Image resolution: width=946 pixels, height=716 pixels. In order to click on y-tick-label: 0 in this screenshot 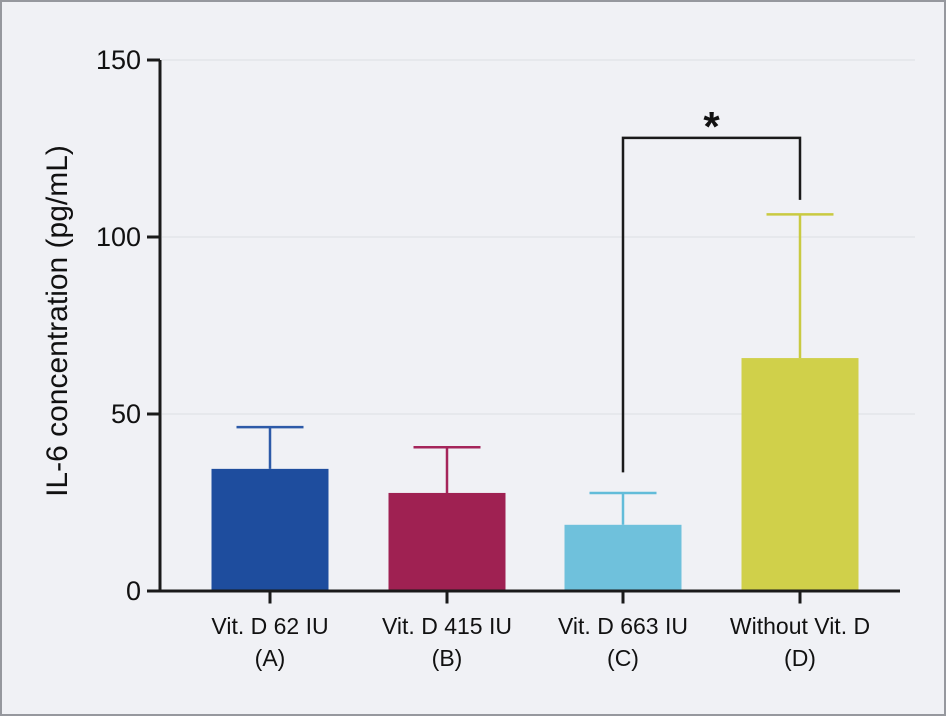, I will do `click(133, 591)`.